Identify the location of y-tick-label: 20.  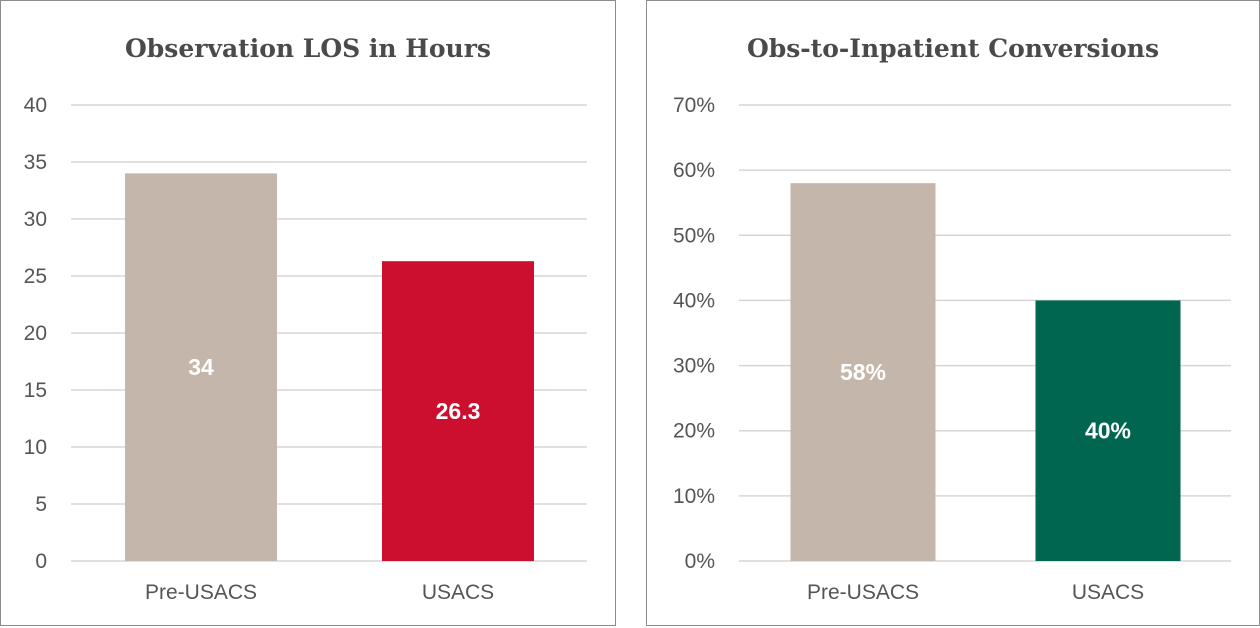
(35, 333).